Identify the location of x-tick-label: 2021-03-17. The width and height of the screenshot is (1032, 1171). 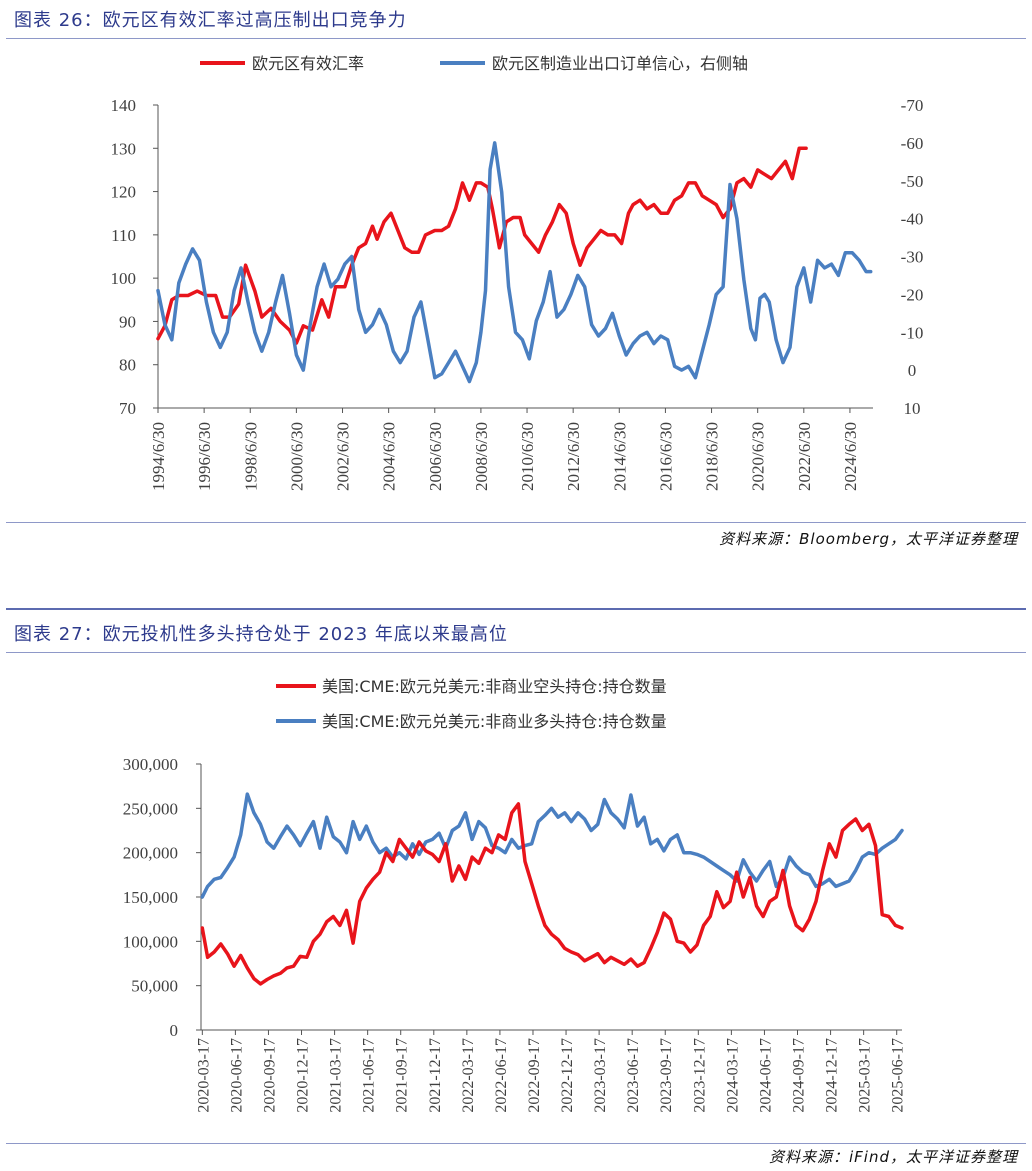
(336, 1075).